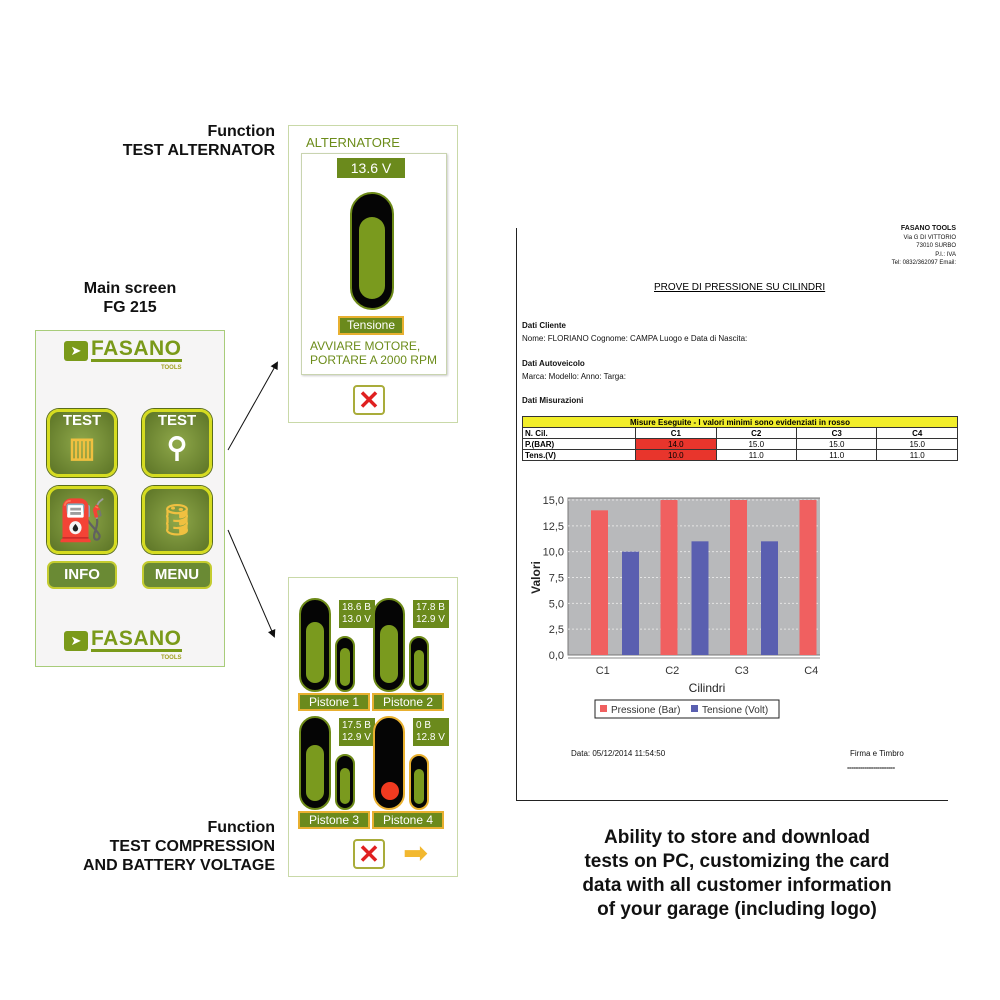 The height and width of the screenshot is (1000, 1000). Describe the element at coordinates (672, 671) in the screenshot. I see `x-tick-label: C2` at that location.